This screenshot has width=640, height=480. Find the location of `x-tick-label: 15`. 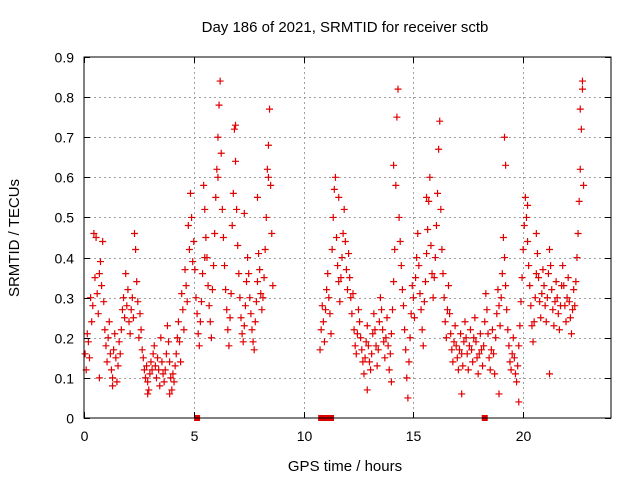

x-tick-label: 15 is located at coordinates (414, 436).